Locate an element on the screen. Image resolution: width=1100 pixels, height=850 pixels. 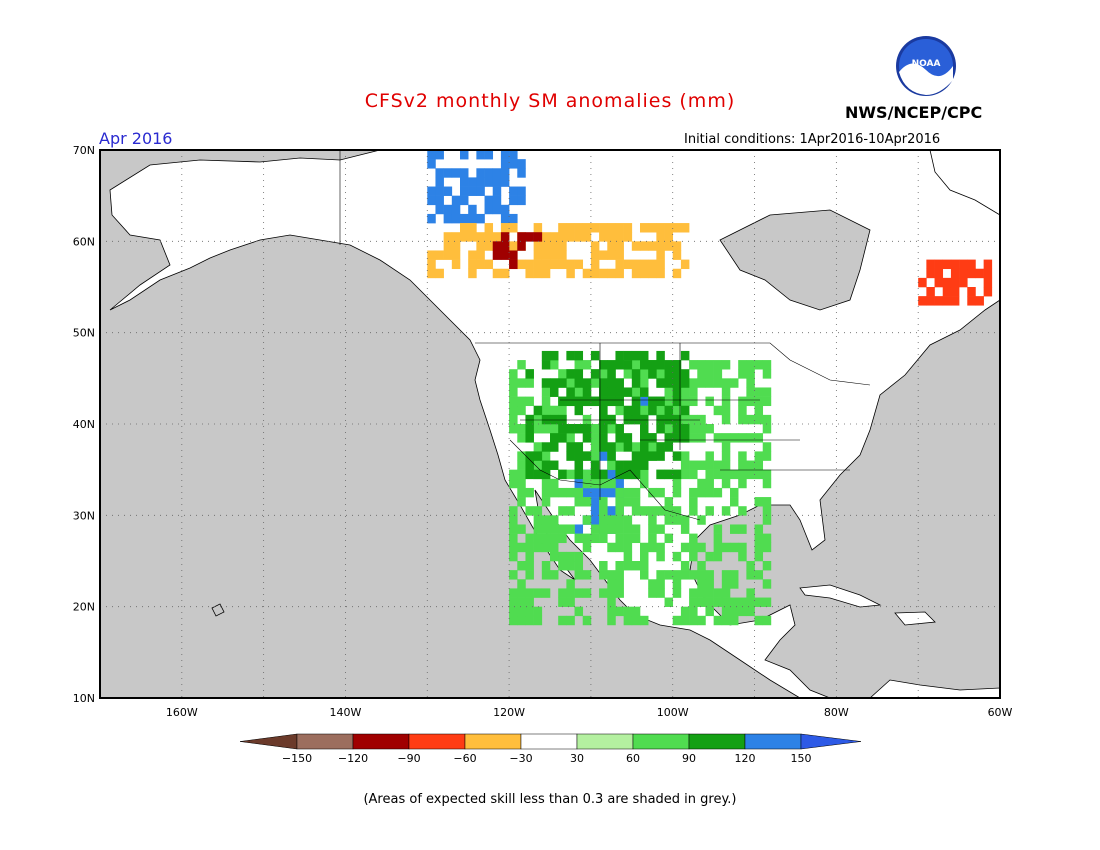
legend-label: −30 is located at coordinates (520, 758).